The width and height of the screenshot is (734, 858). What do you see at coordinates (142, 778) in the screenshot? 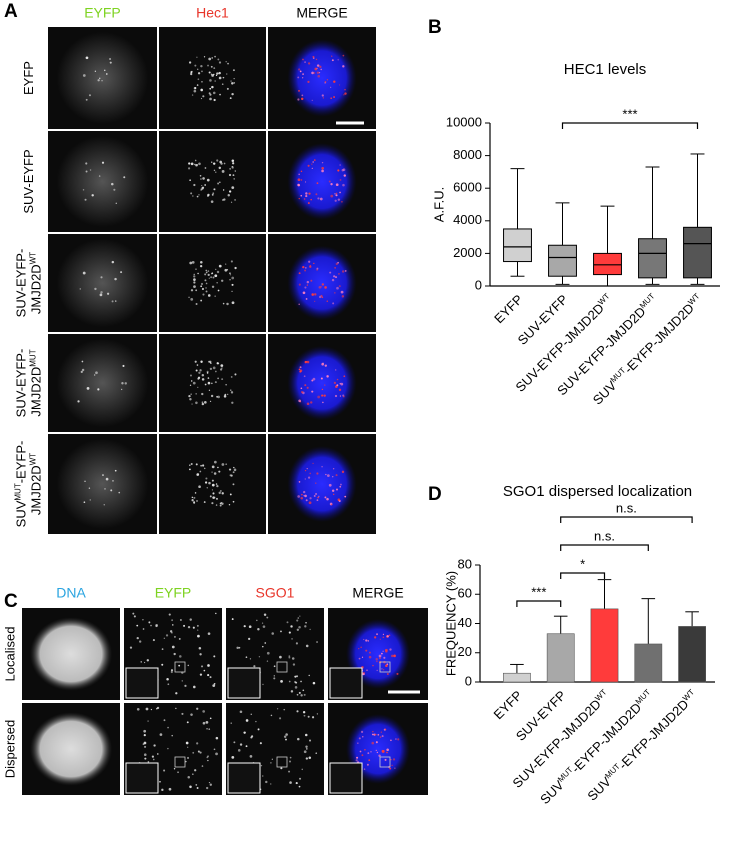
I see `inset` at bounding box center [142, 778].